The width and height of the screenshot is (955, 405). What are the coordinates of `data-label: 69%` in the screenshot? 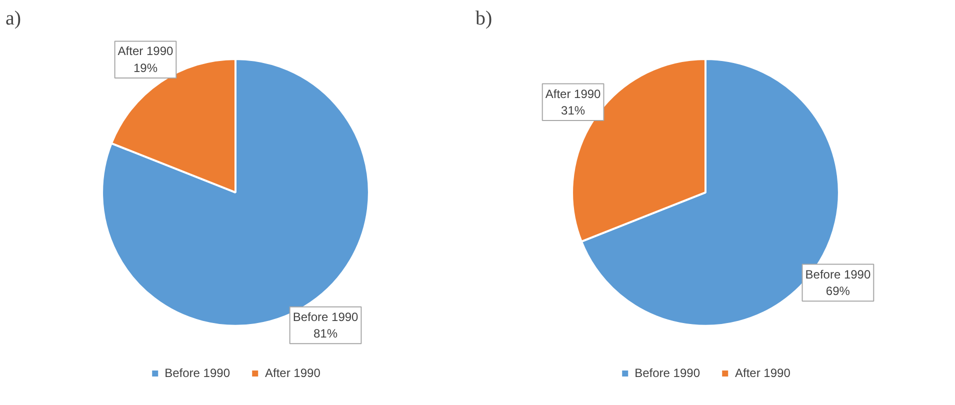 It's located at (838, 291).